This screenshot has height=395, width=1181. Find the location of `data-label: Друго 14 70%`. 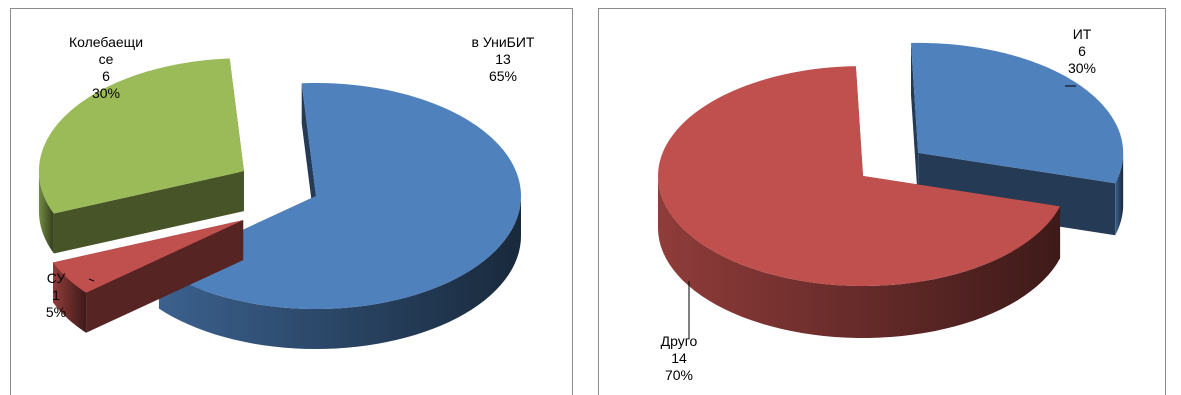

data-label: Друго 14 70% is located at coordinates (679, 358).